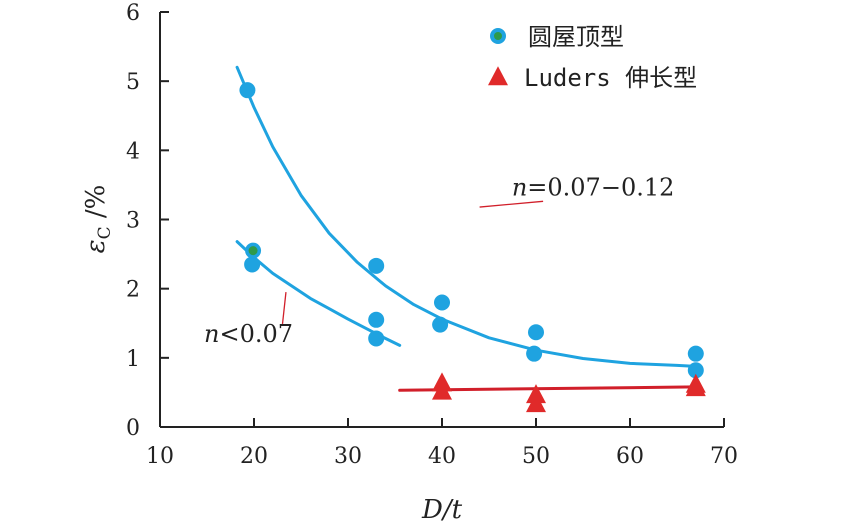 Image resolution: width=862 pixels, height=531 pixels. What do you see at coordinates (536, 456) in the screenshot?
I see `x-tick-label: 50` at bounding box center [536, 456].